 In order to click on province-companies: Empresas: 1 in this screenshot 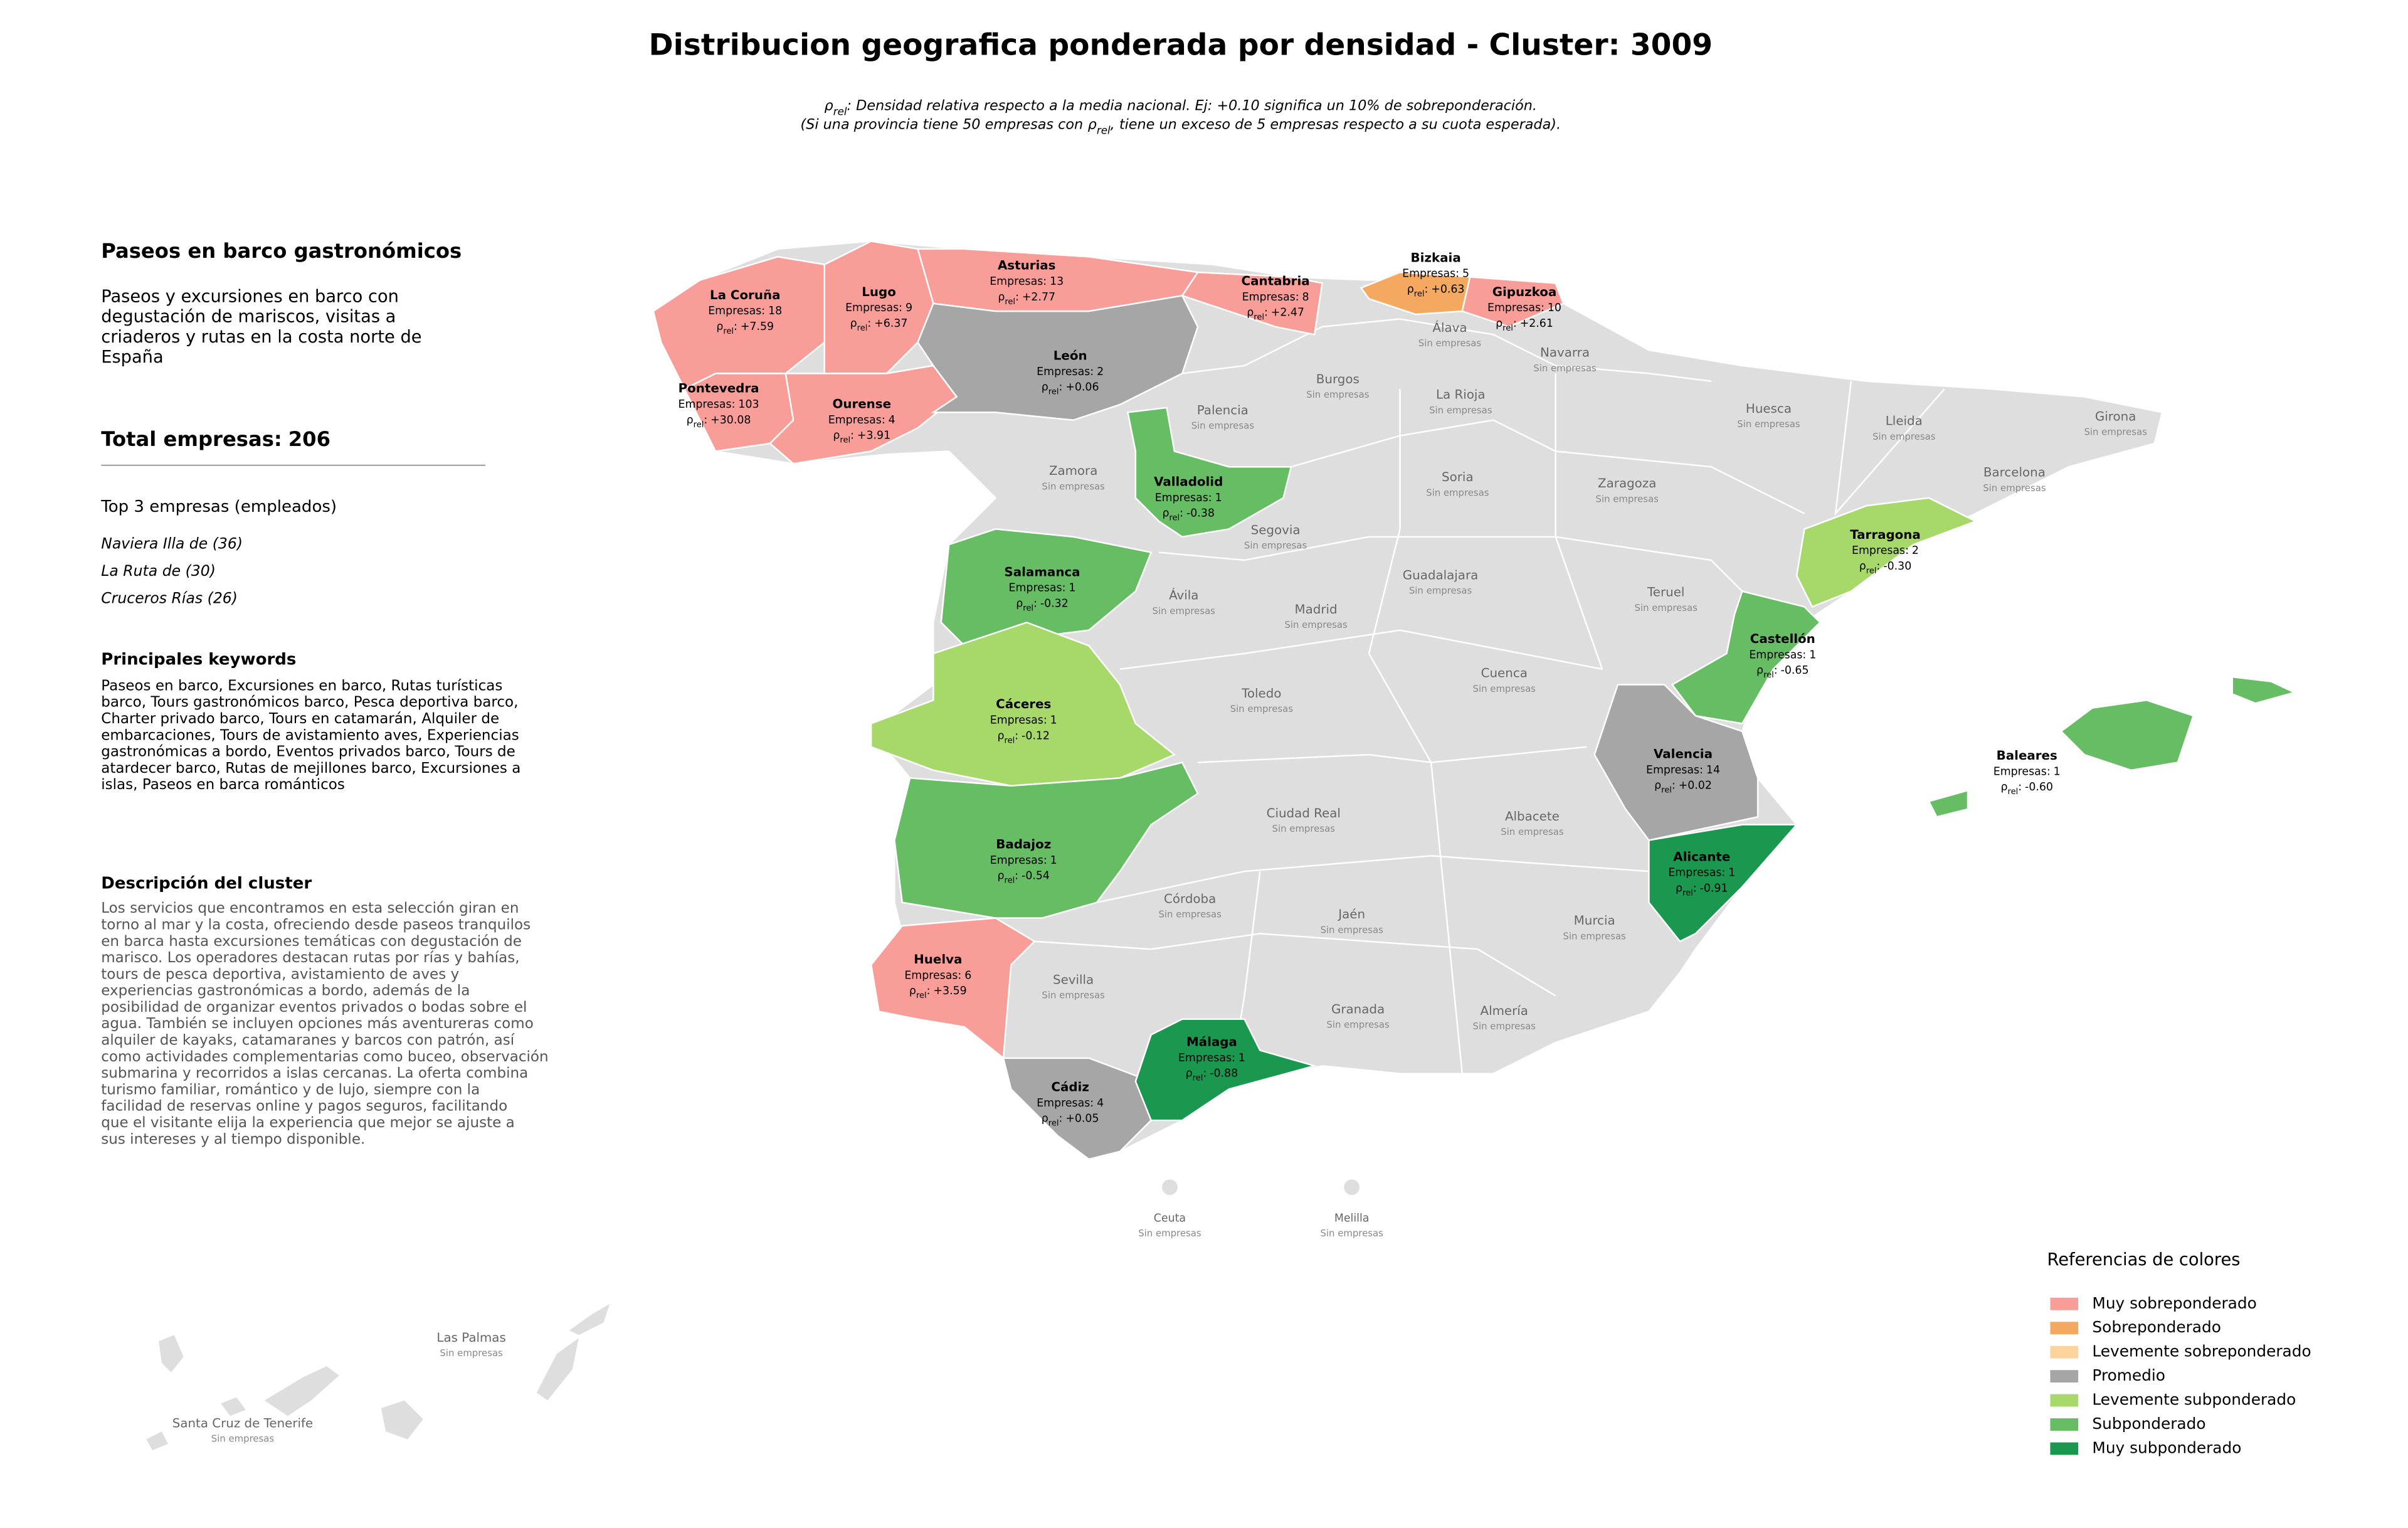, I will do `click(1023, 860)`.